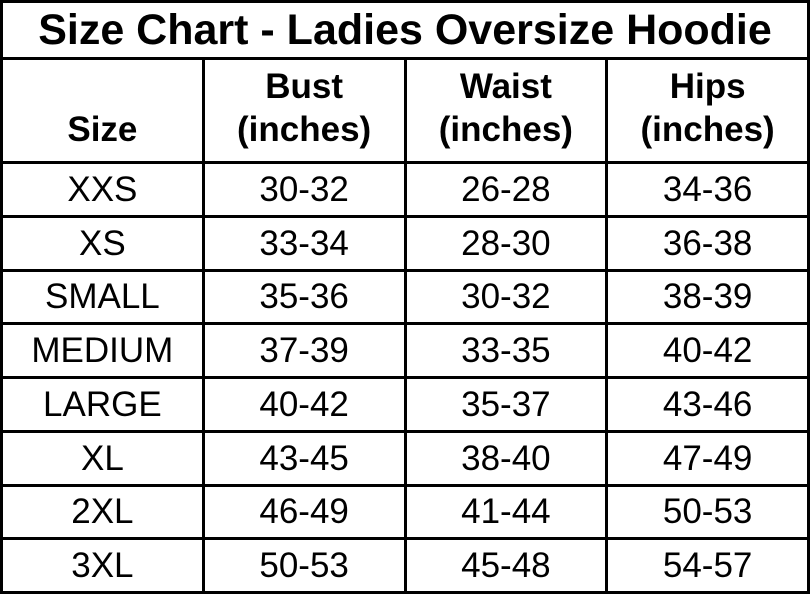  I want to click on hips-cell: 43-46, so click(707, 404).